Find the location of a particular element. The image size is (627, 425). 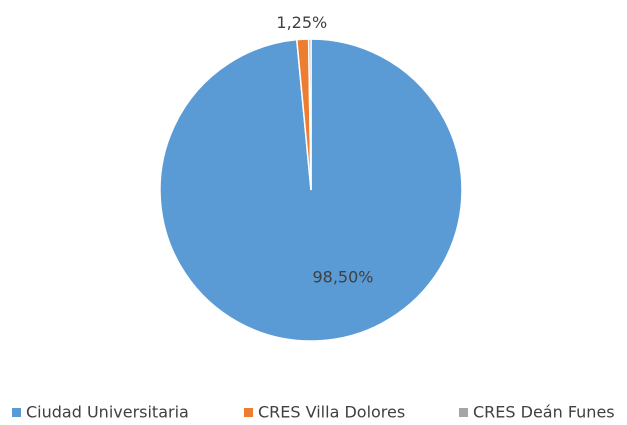

legend-label: Ciudad Universitaria is located at coordinates (107, 412).